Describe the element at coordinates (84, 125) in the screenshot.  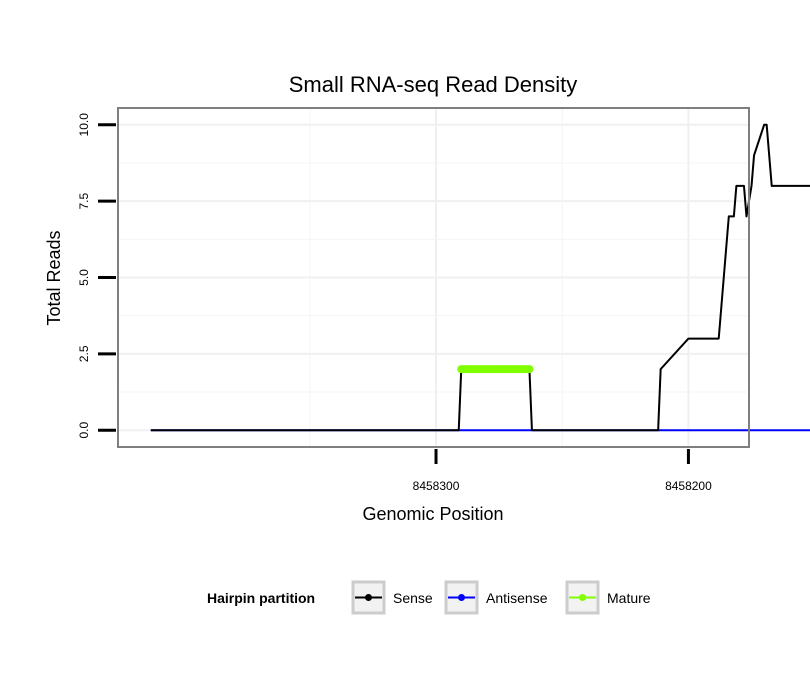
I see `y-tick-label: 10.0` at that location.